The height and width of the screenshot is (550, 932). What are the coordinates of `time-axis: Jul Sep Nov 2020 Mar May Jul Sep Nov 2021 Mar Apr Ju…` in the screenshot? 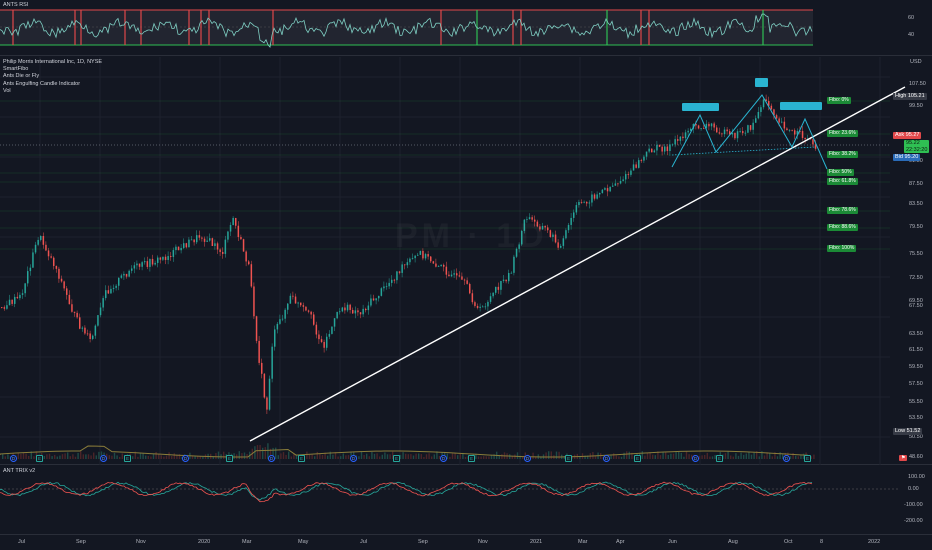 It's located at (466, 542).